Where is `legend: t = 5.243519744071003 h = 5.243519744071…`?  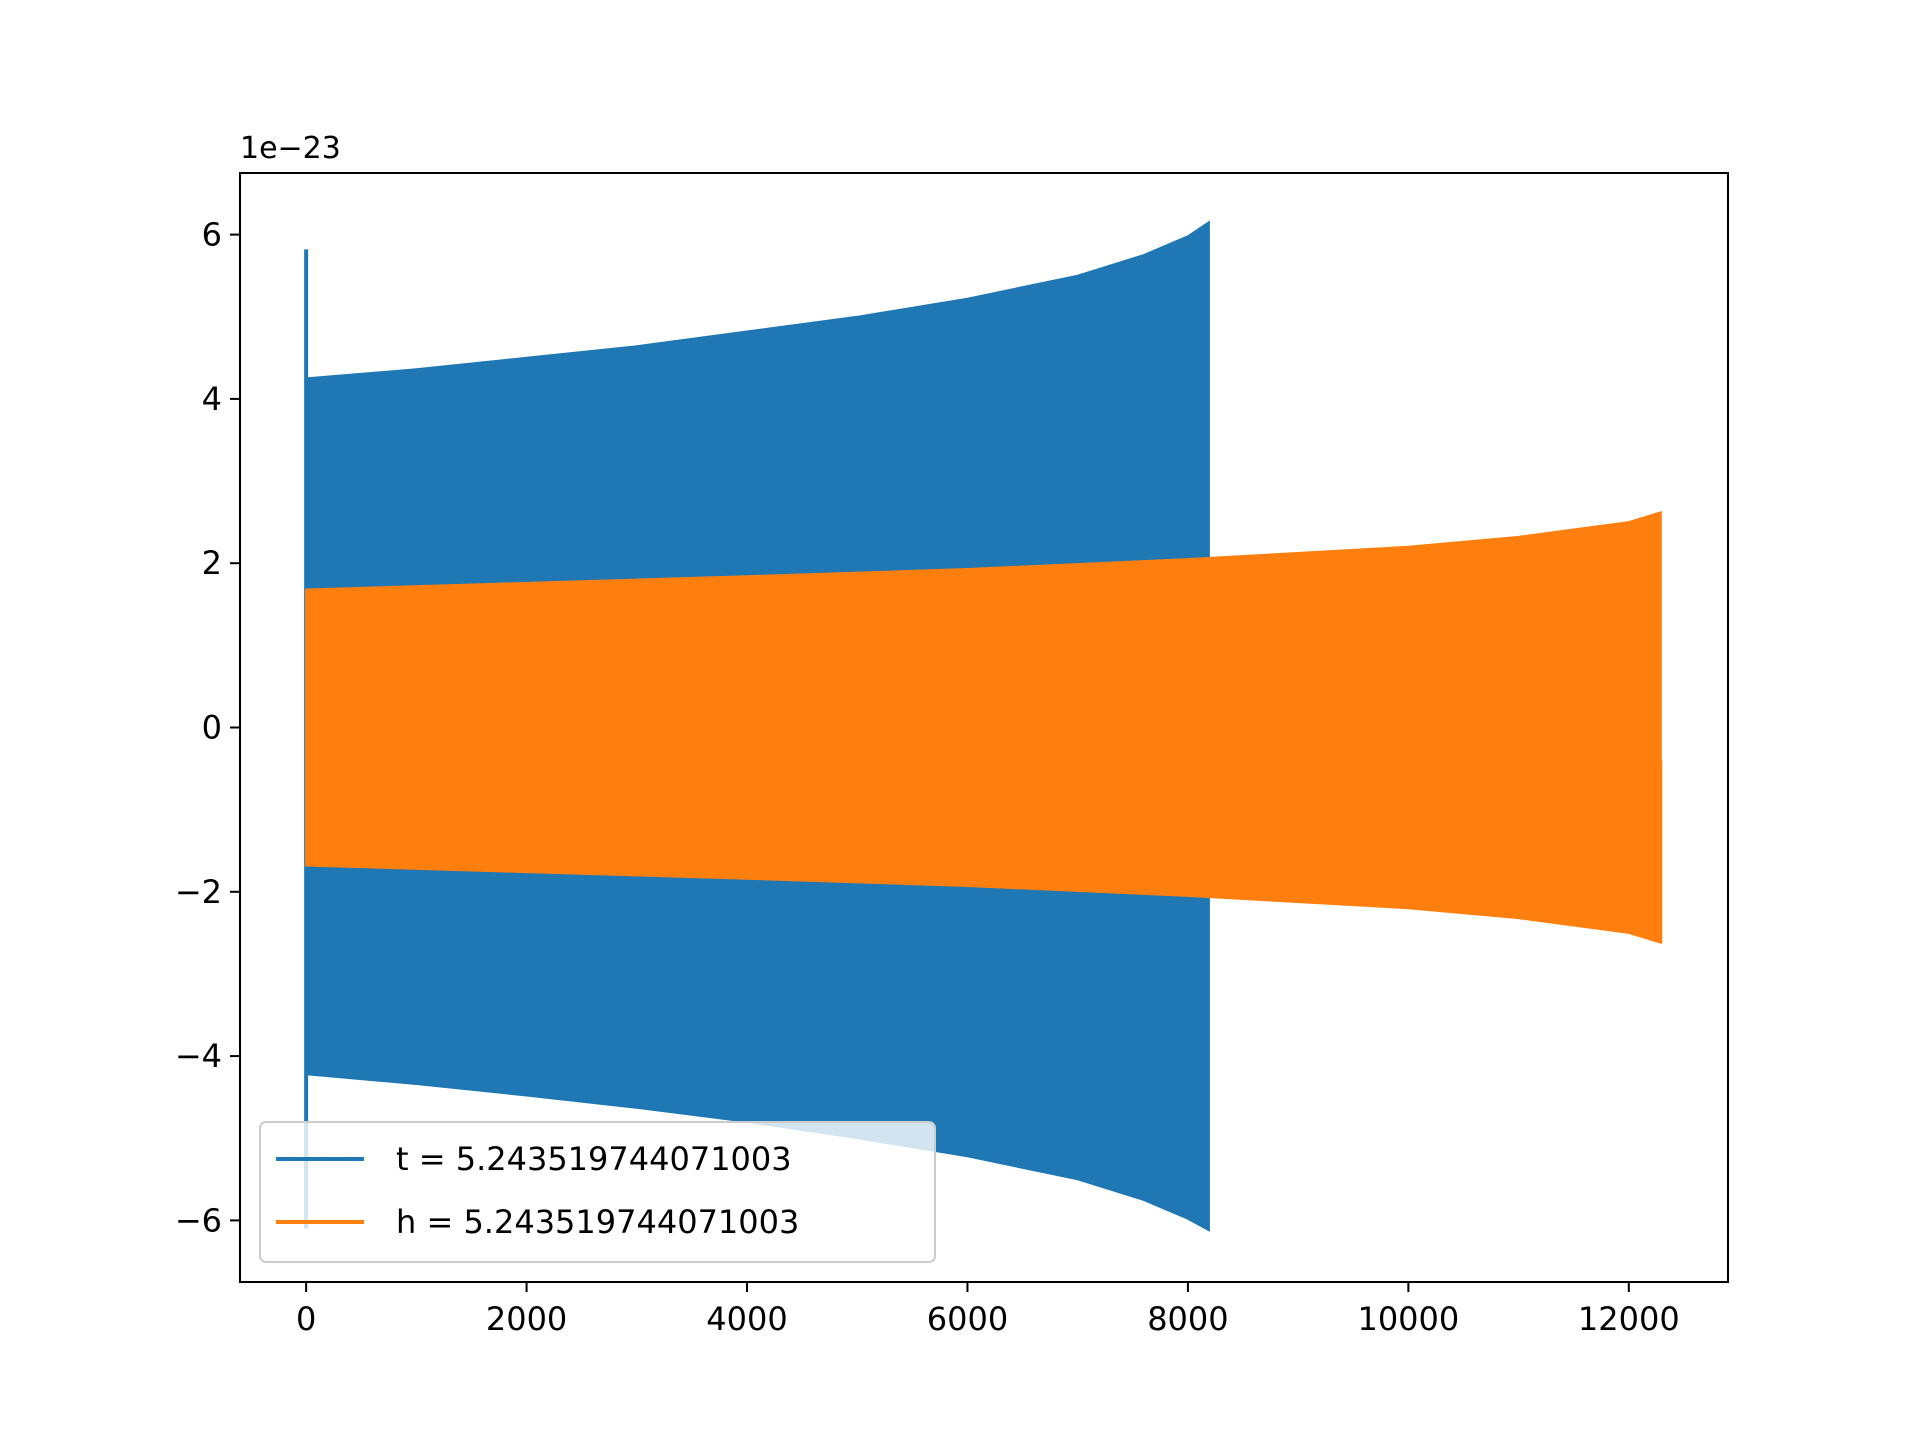
legend: t = 5.243519744071003 h = 5.243519744071… is located at coordinates (597, 1192).